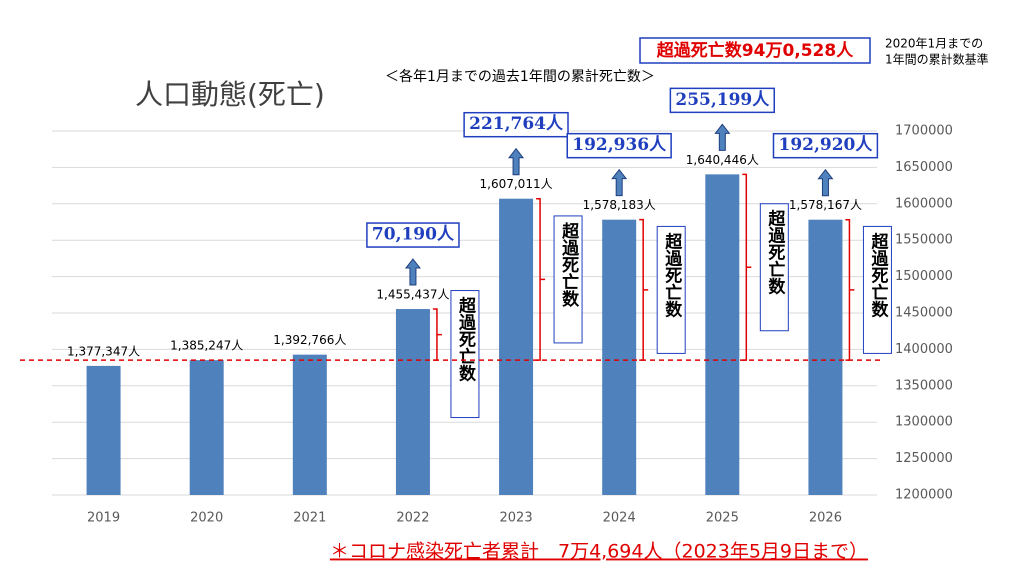 The width and height of the screenshot is (1024, 576). I want to click on excess-label: 192,920人, so click(825, 145).